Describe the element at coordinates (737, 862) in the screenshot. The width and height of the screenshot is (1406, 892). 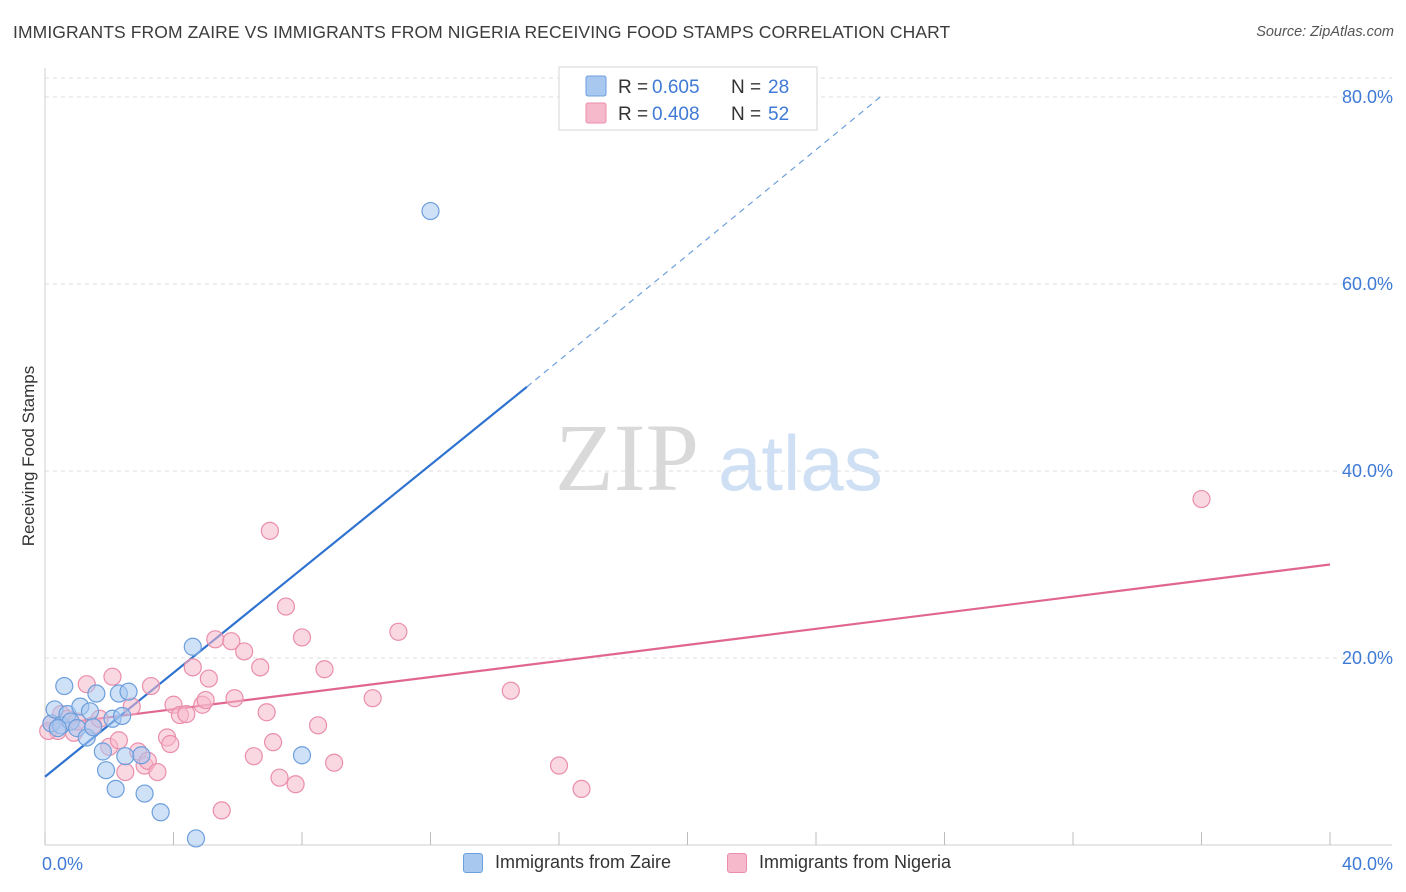
I see `legend-swatch-nigeria` at that location.